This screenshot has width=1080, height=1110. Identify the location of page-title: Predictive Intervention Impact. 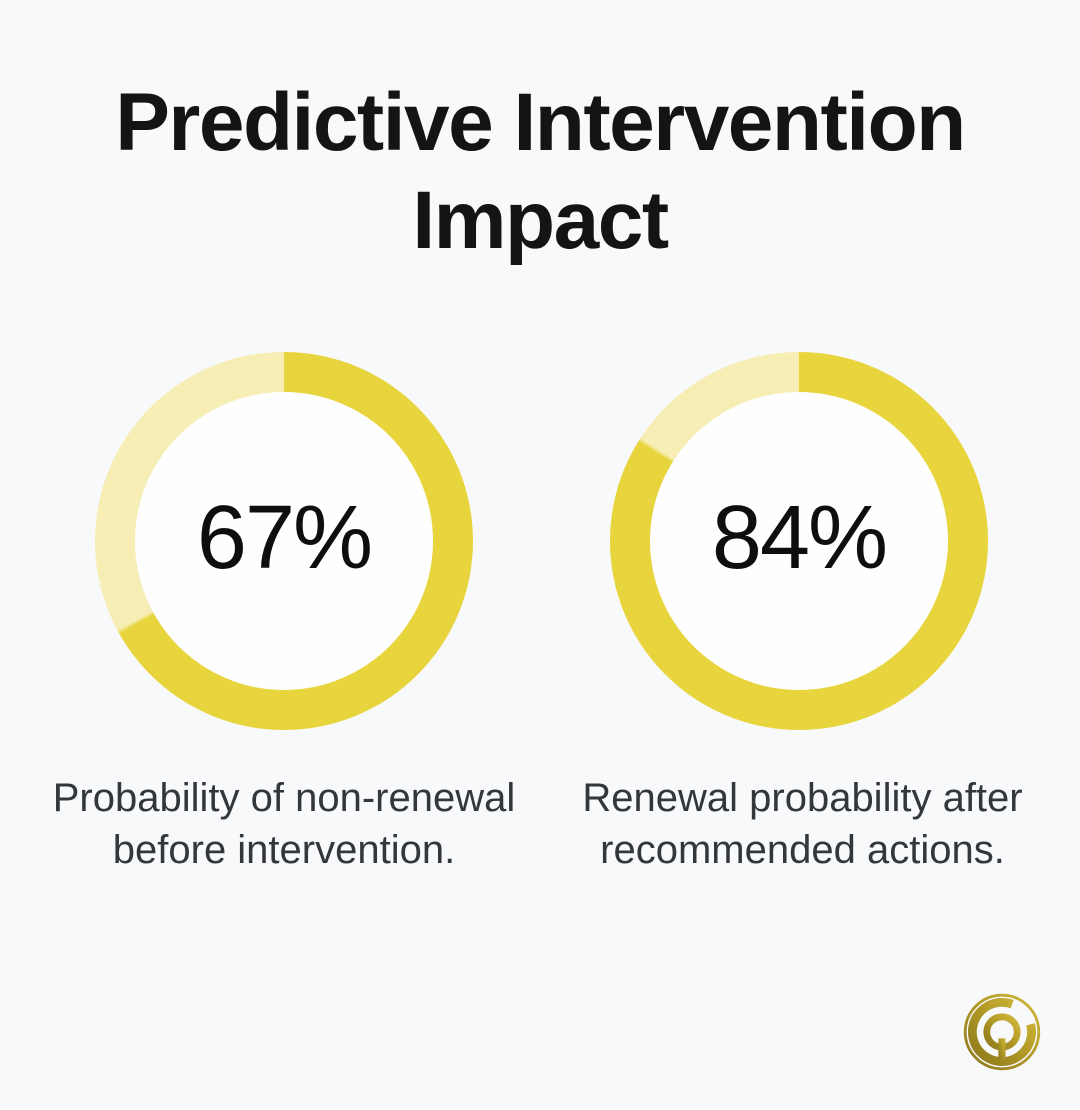
(540, 172).